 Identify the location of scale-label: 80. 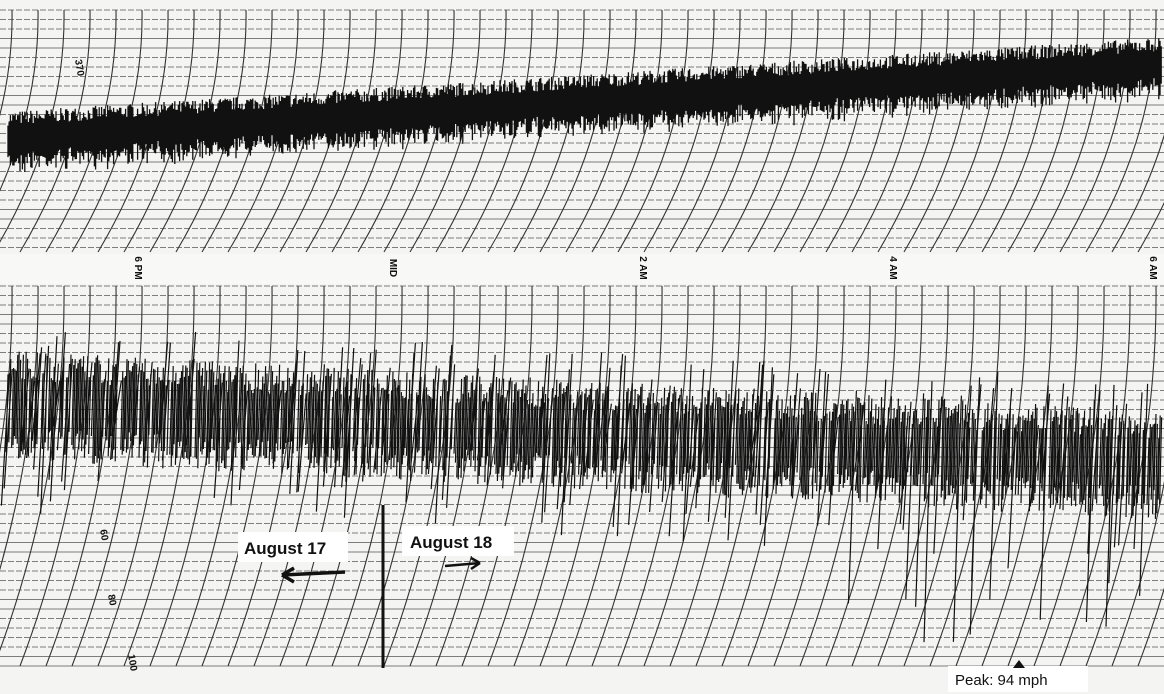
(111, 600).